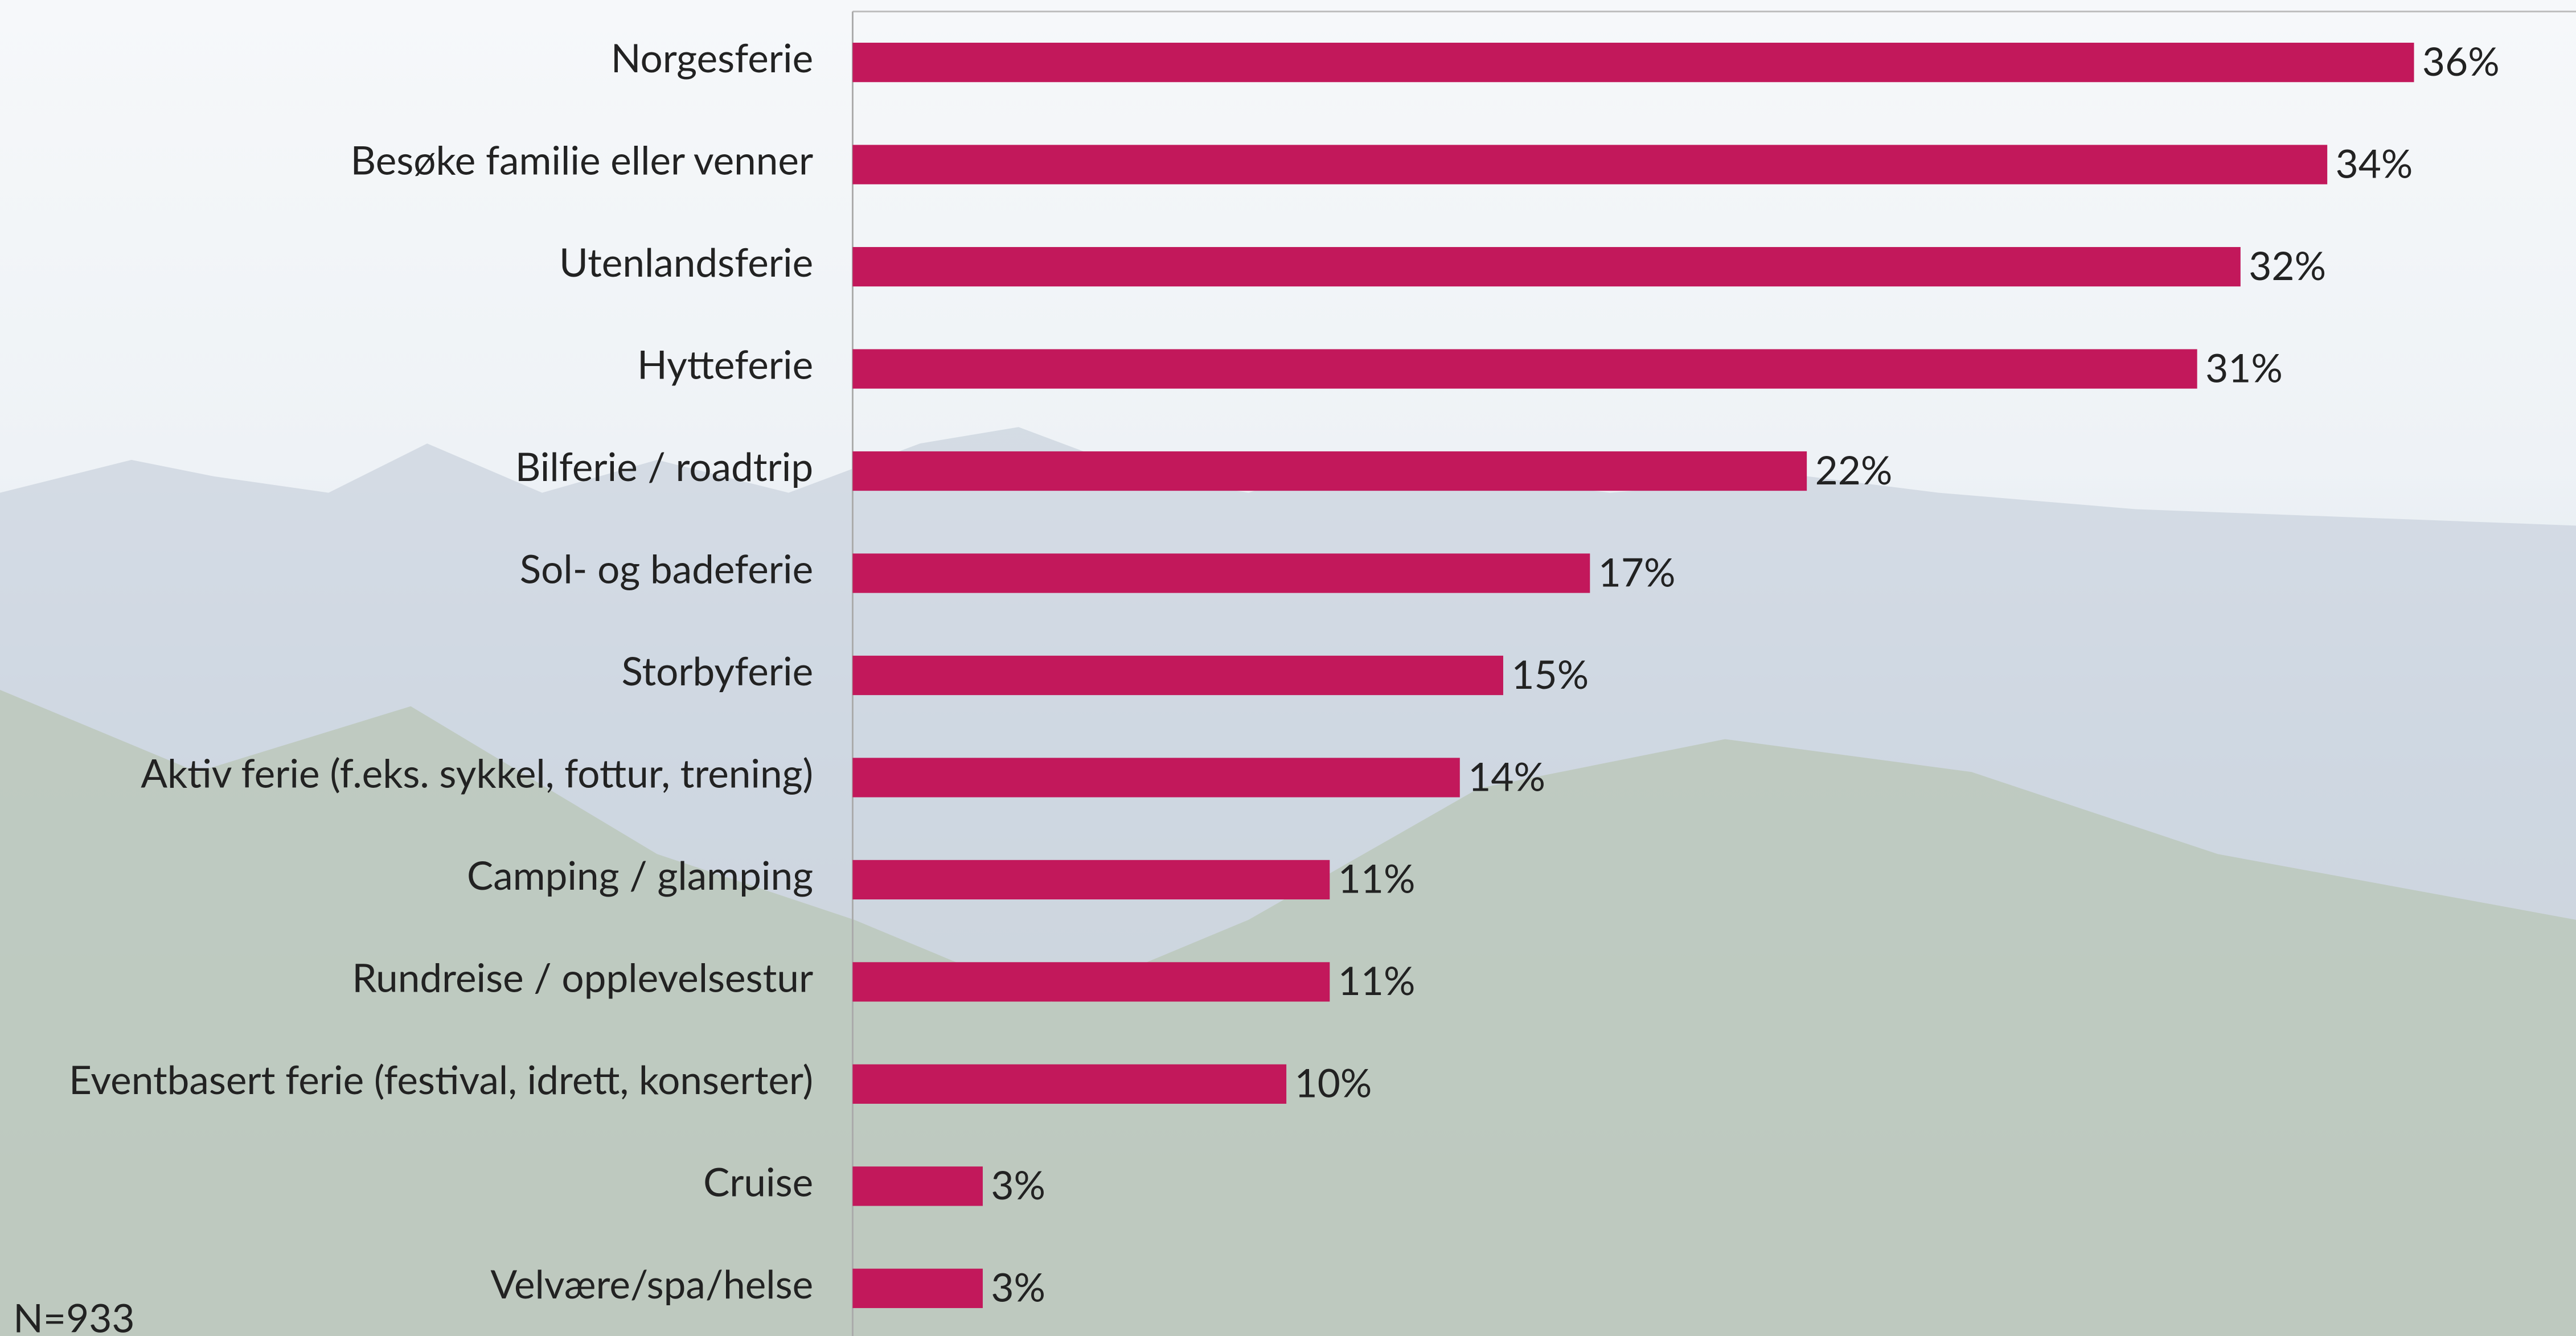  Describe the element at coordinates (686, 261) in the screenshot. I see `category-label: Utenlandsferie` at that location.